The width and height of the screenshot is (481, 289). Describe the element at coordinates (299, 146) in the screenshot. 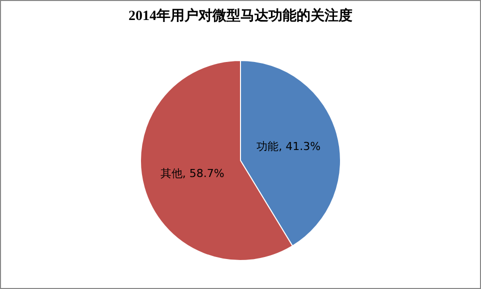

I see `data-label: , 41.3%` at that location.